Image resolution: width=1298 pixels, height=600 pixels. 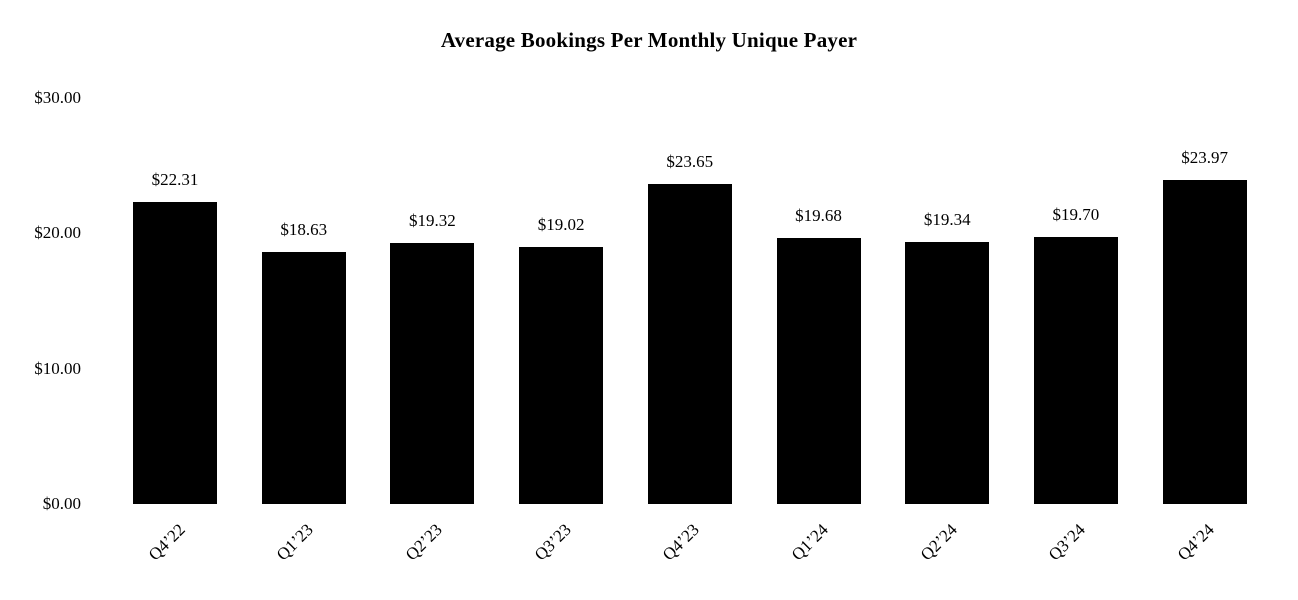 I want to click on bar-value-label: $19.34, so click(x=947, y=220).